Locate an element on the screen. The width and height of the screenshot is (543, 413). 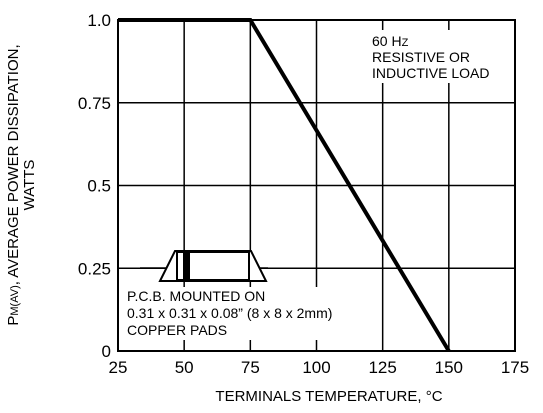
x-tick-label: 150 is located at coordinates (449, 367).